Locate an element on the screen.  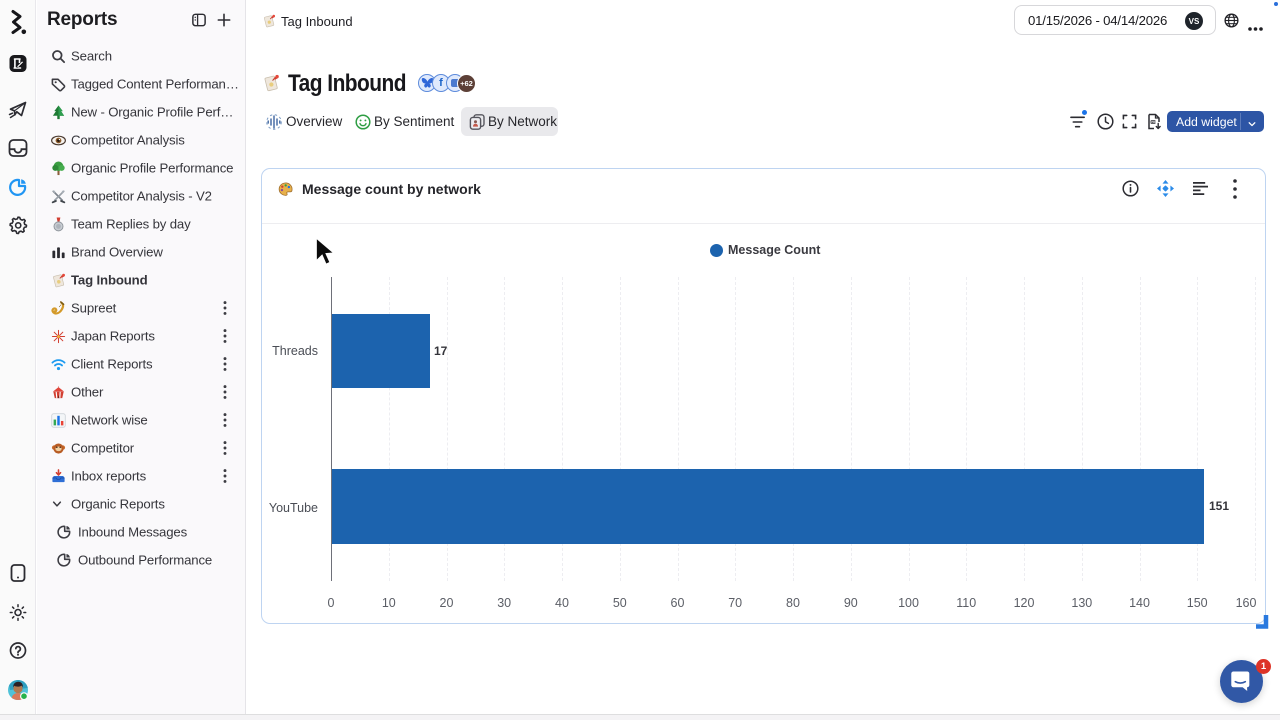
svg-text: PDF is located at coordinates (1154, 122).